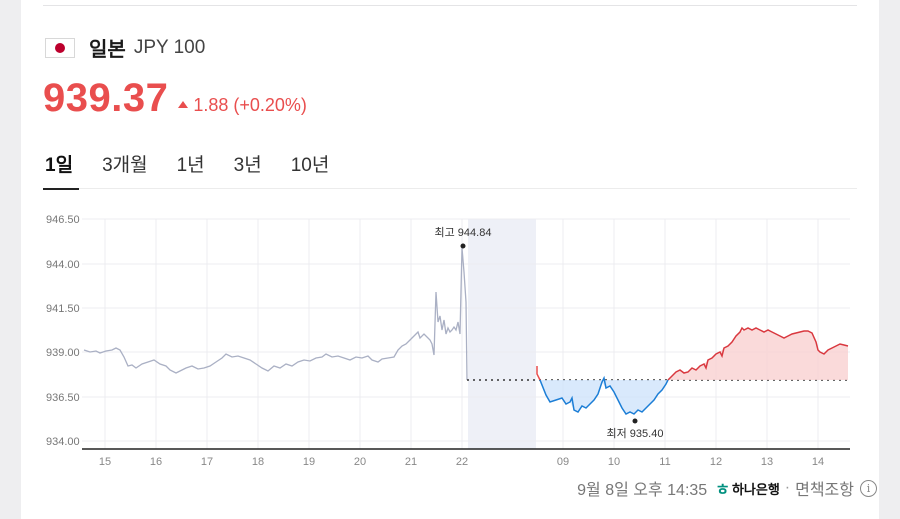 This screenshot has height=519, width=900. I want to click on today-below-line, so click(604, 395).